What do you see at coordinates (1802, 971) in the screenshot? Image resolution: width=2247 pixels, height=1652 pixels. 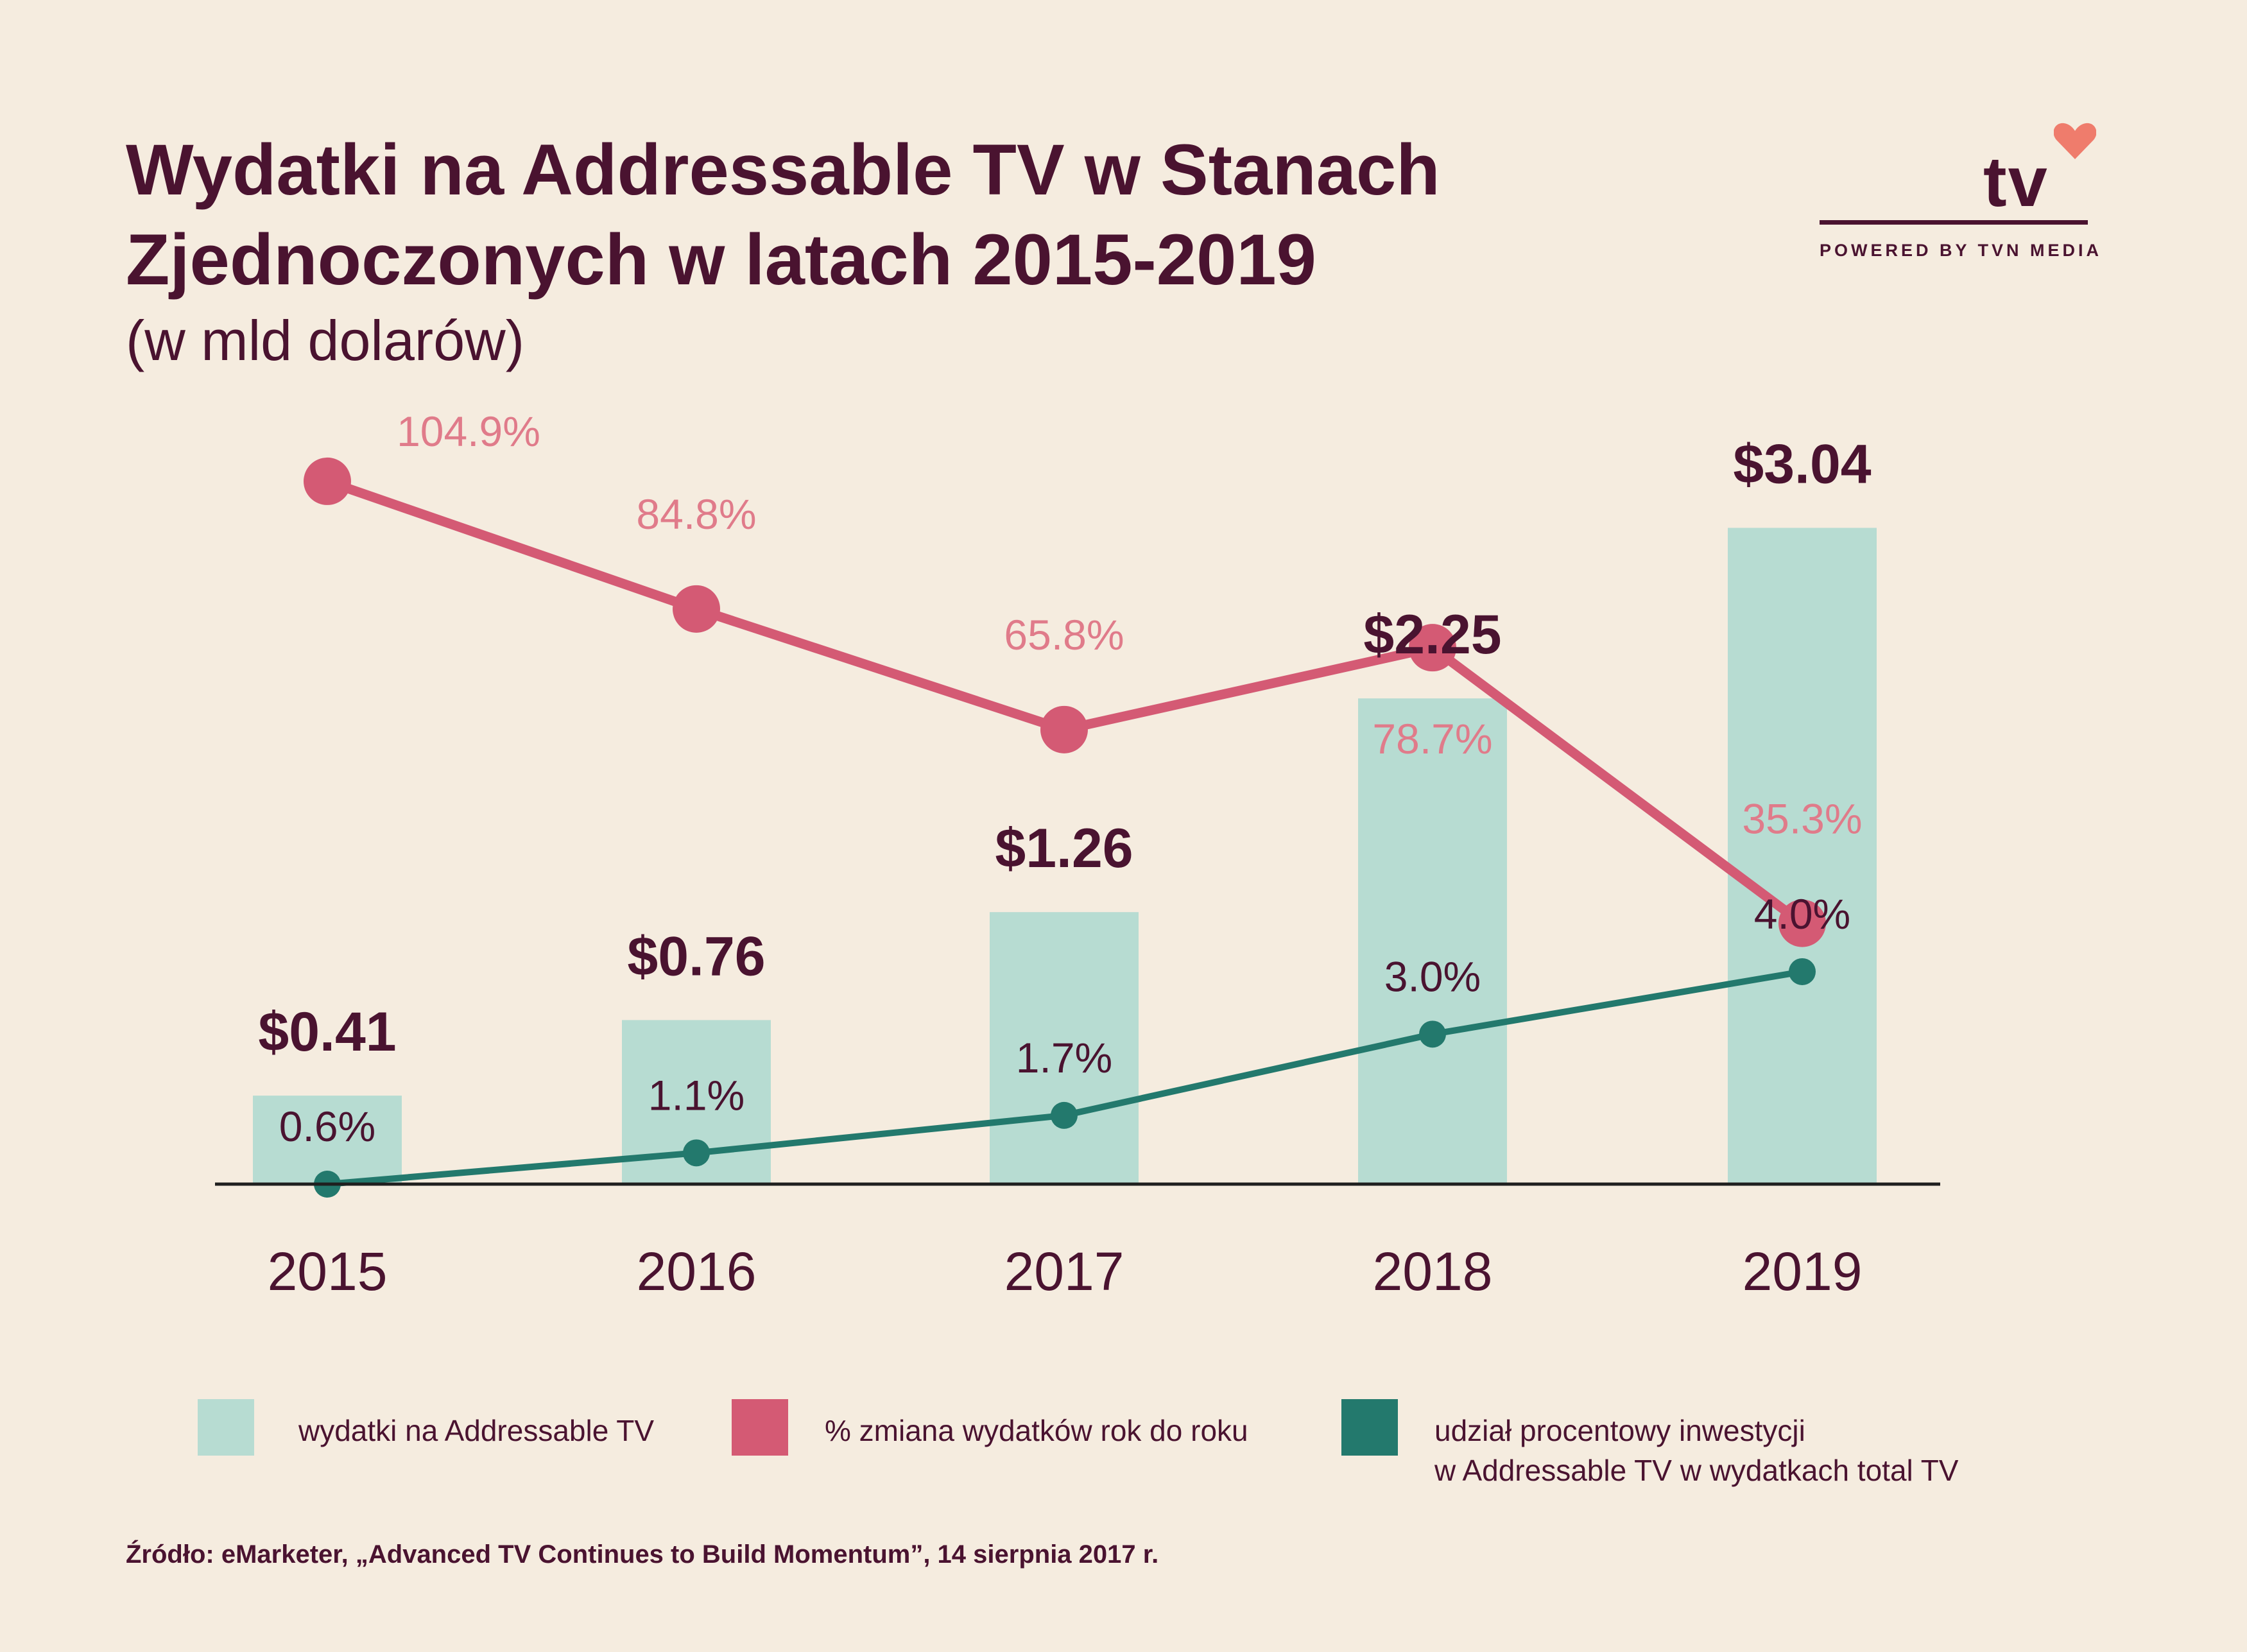 I see `share-point-2019` at bounding box center [1802, 971].